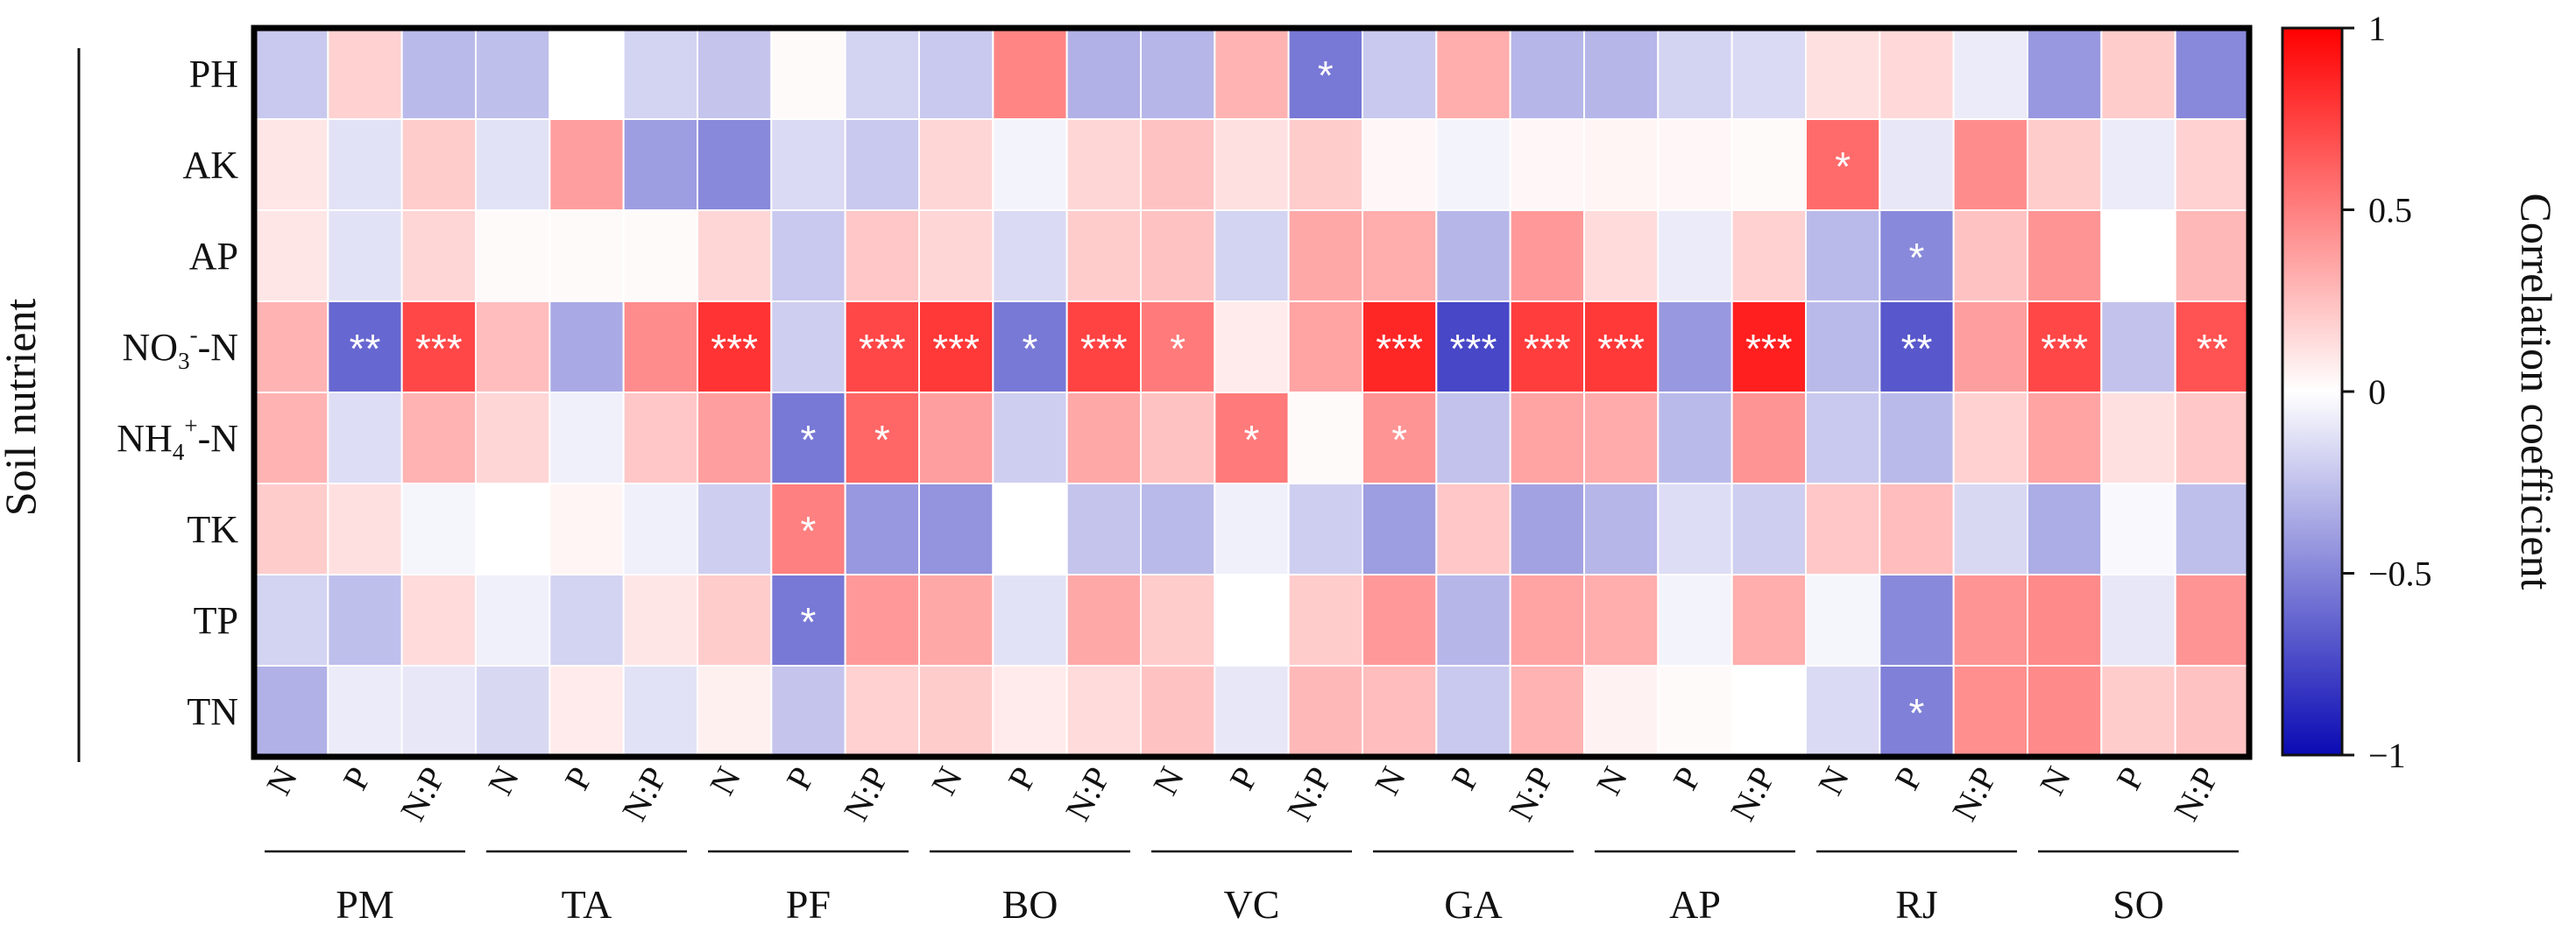 The height and width of the screenshot is (939, 2576). I want to click on group-label: TA, so click(587, 905).